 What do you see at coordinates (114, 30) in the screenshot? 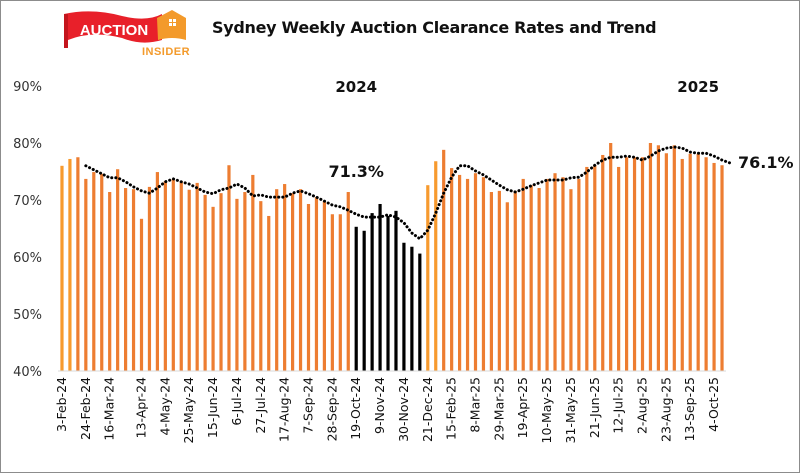
I see `logo-text-auction: AUCTION` at bounding box center [114, 30].